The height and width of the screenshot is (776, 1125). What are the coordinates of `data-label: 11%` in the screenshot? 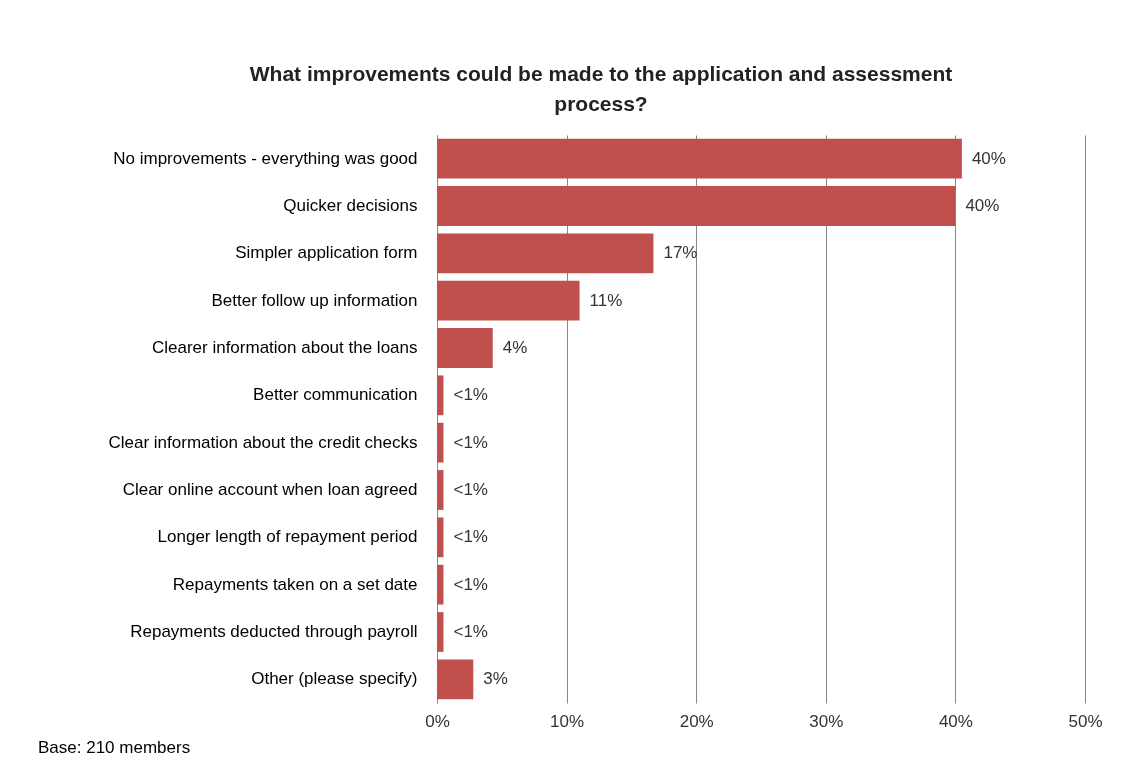 It's located at (606, 300).